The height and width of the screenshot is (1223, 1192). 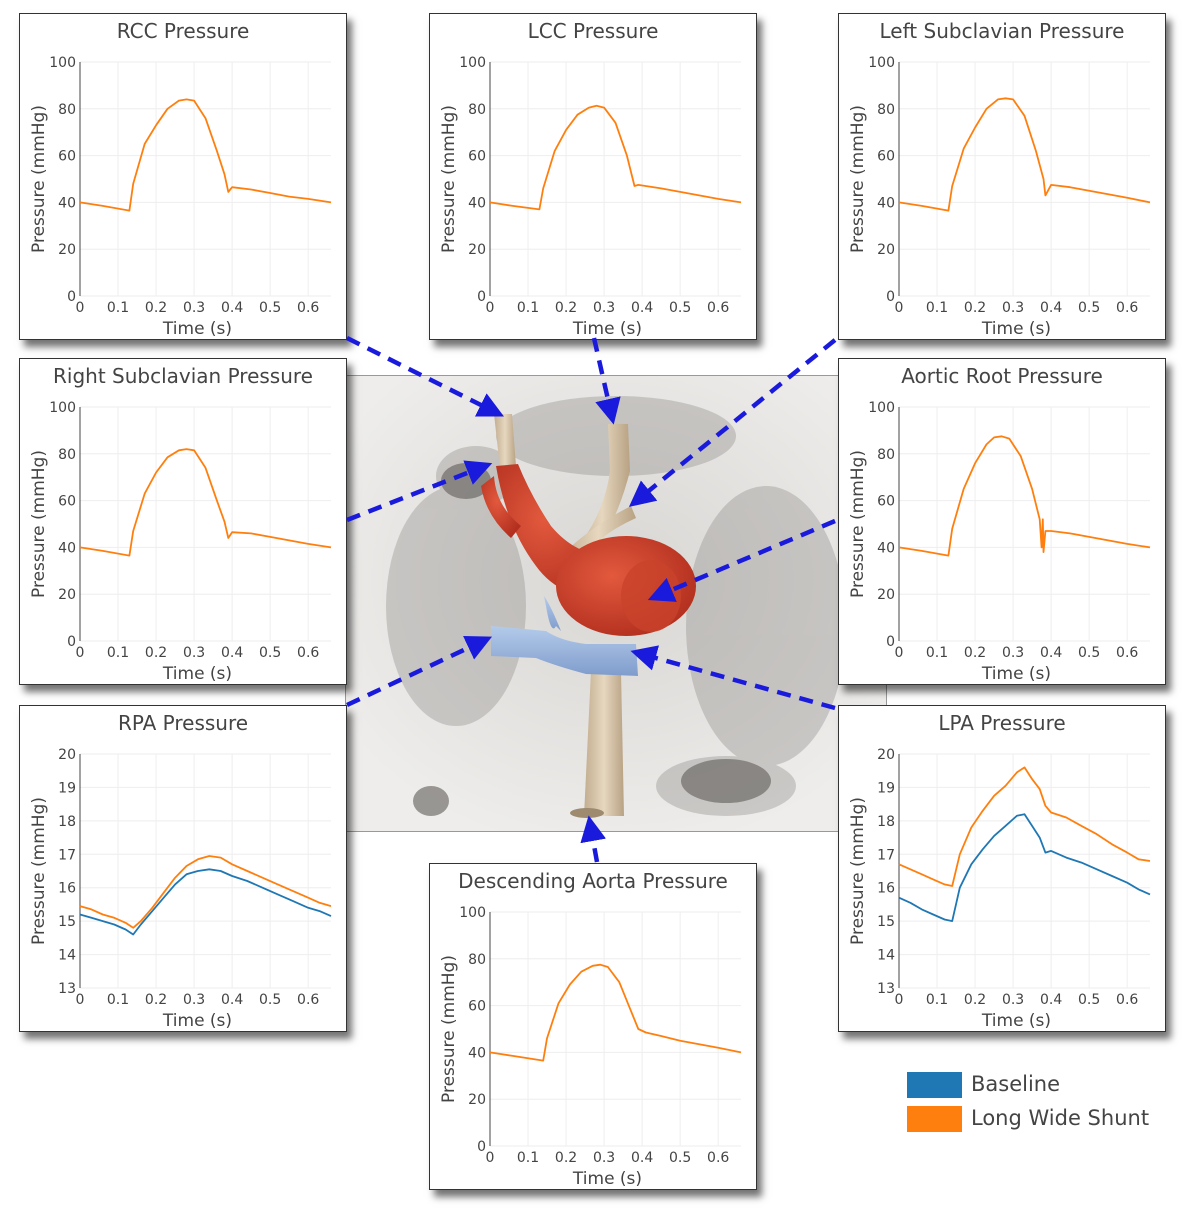 What do you see at coordinates (604, 743) in the screenshot?
I see `descending-aorta-vessel` at bounding box center [604, 743].